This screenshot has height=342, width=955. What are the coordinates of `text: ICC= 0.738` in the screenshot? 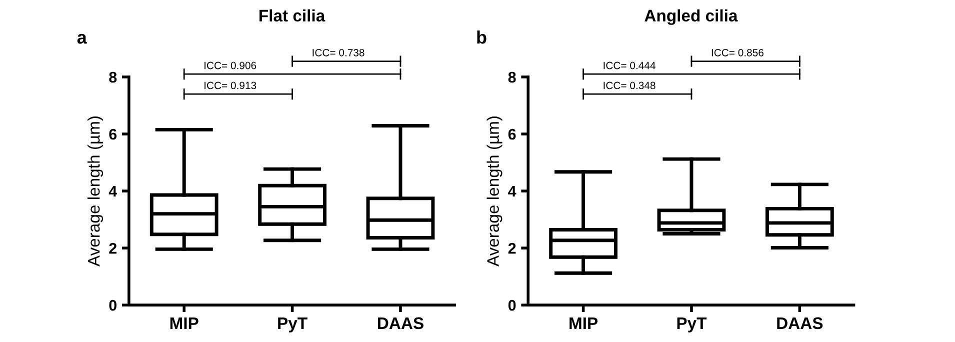 It's located at (338, 52).